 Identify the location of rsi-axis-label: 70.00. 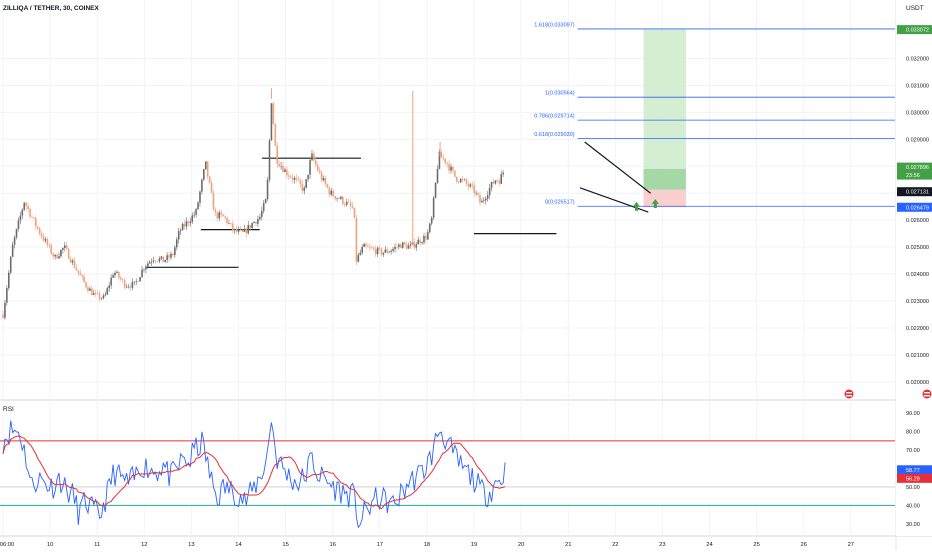
(913, 451).